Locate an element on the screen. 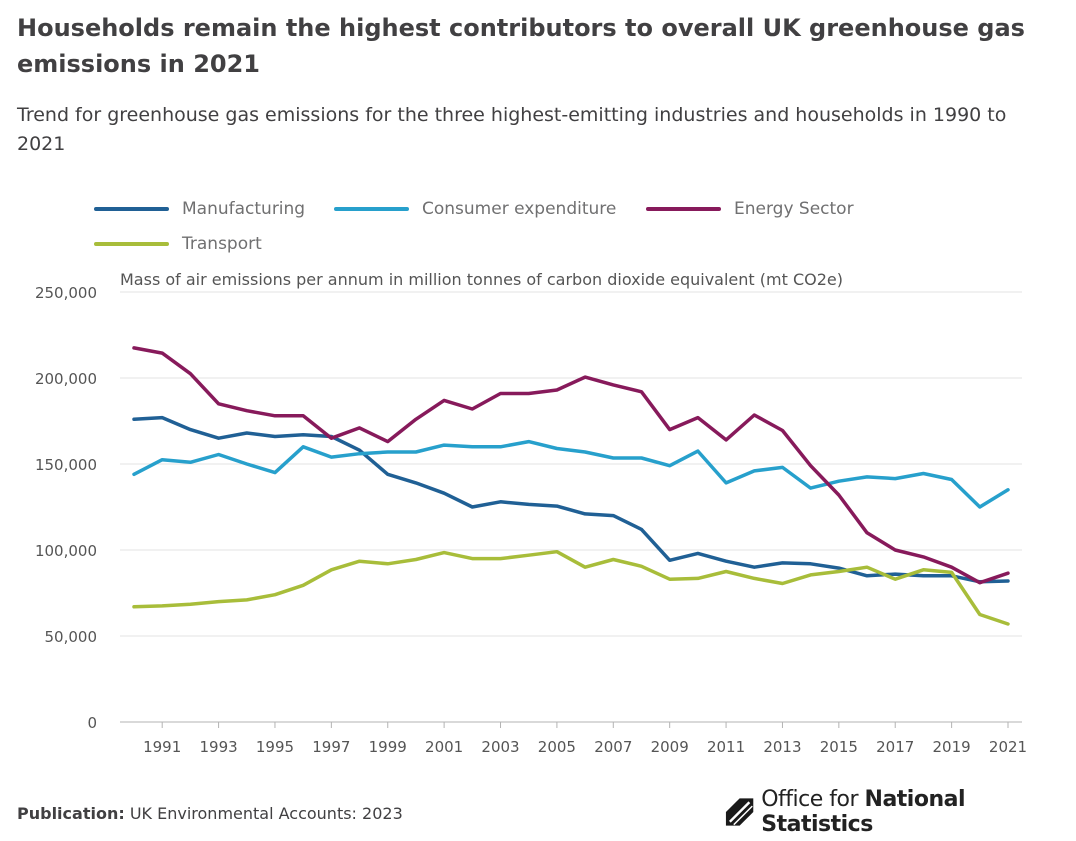  x-tick-label: 1995 is located at coordinates (275, 747).